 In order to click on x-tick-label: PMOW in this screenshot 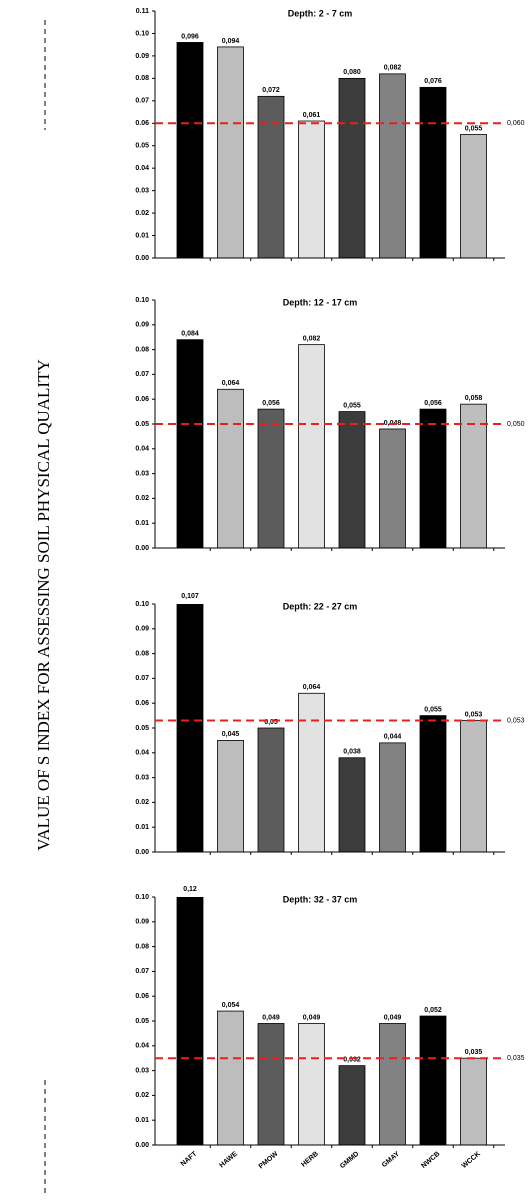, I will do `click(269, 1160)`.